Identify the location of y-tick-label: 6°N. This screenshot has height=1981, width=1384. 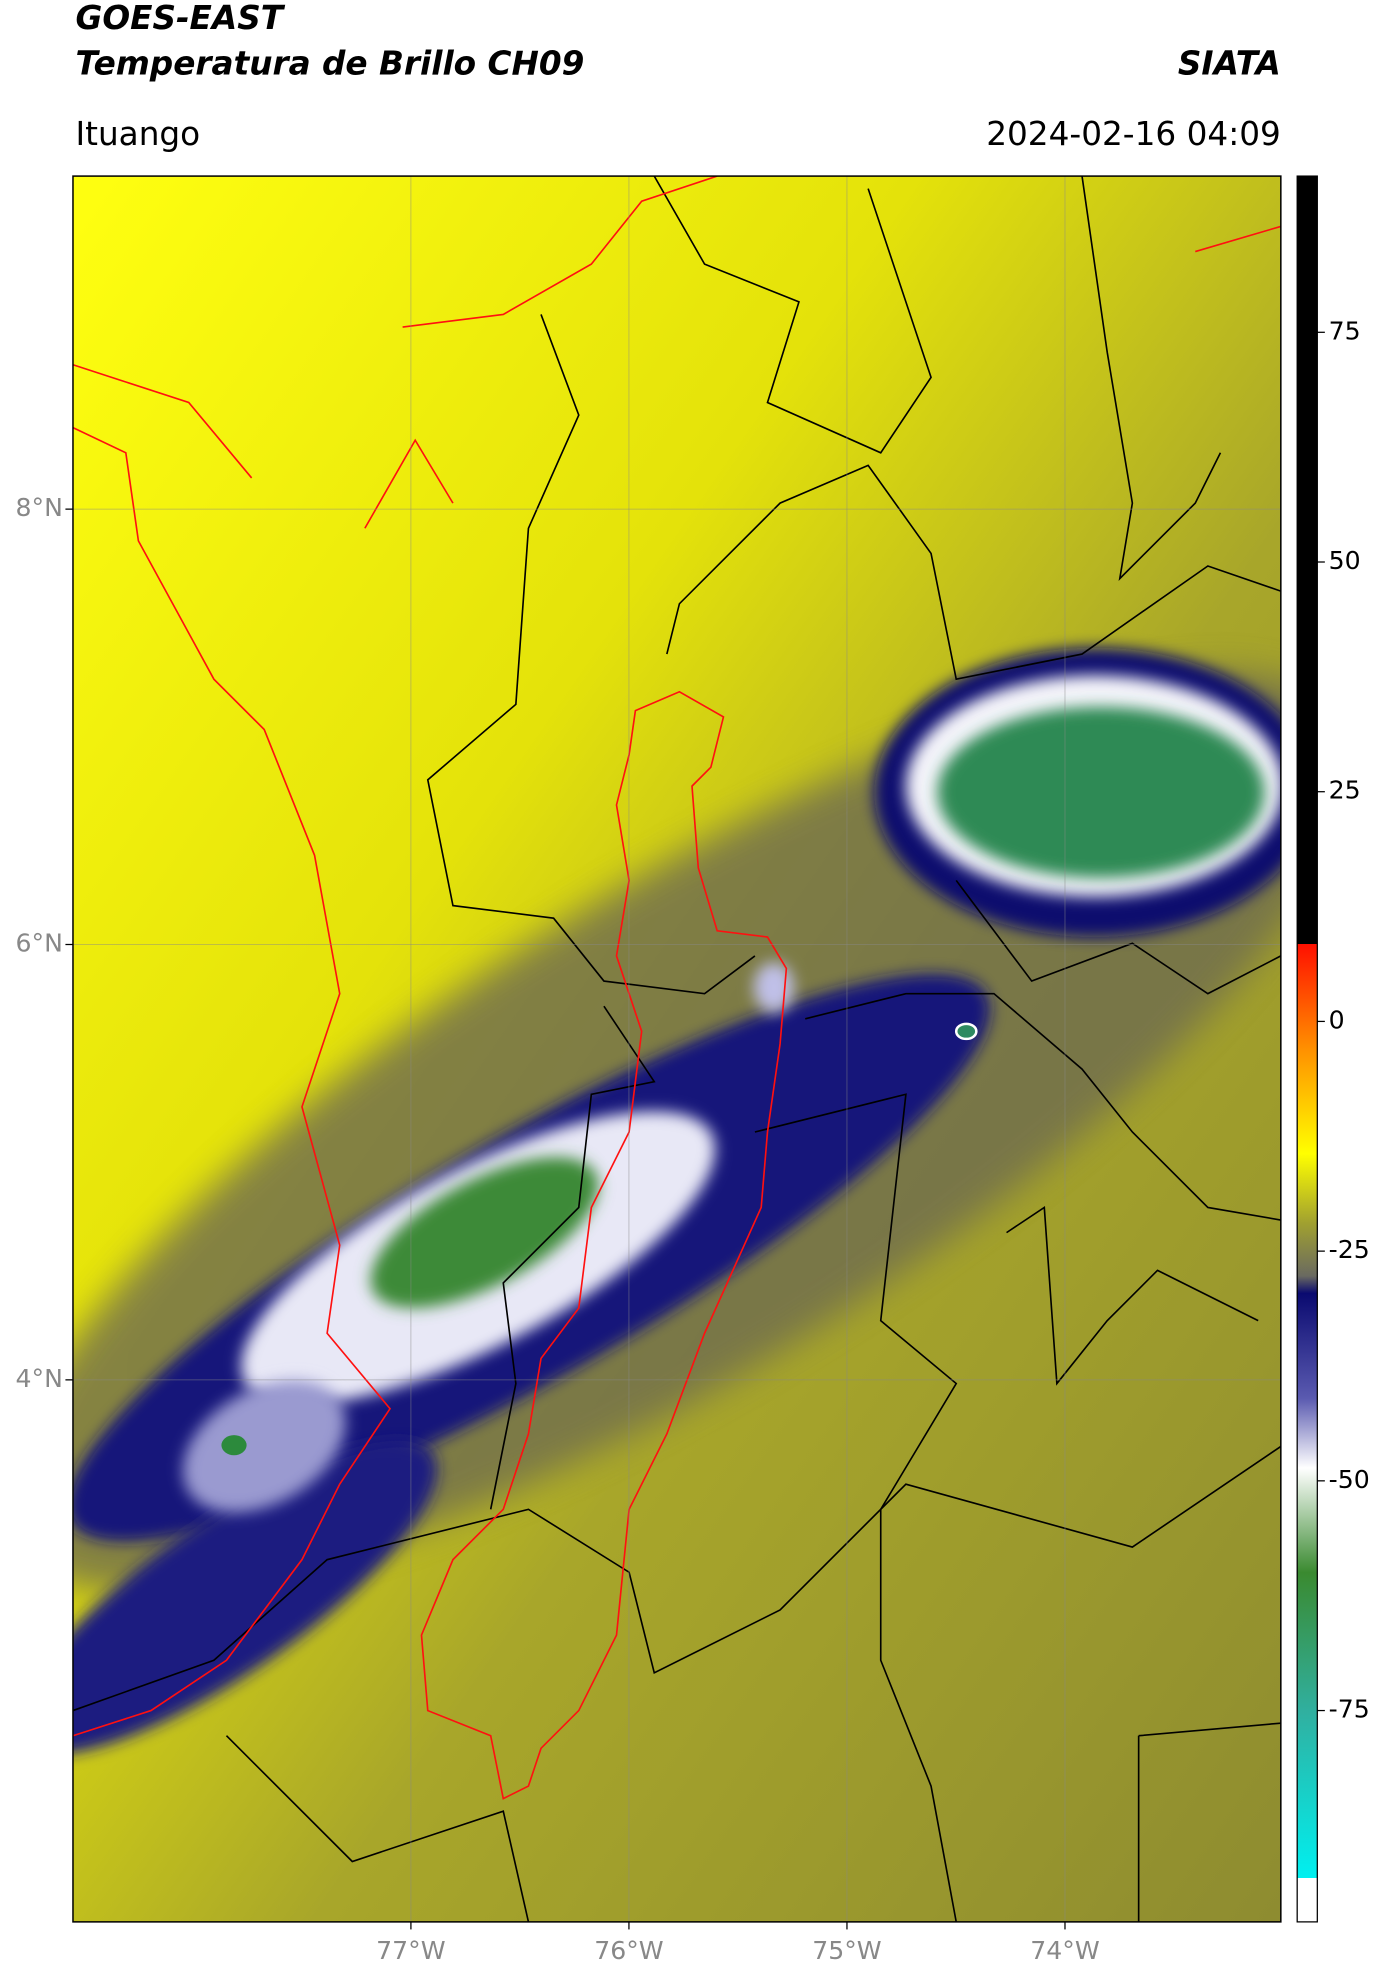
(39, 943).